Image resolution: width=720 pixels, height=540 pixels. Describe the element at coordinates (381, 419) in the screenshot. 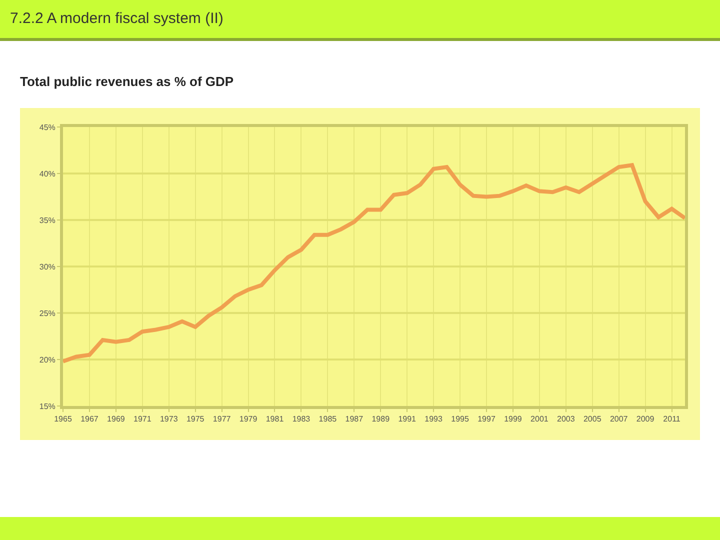

I see `x-tick-label: 1989` at that location.